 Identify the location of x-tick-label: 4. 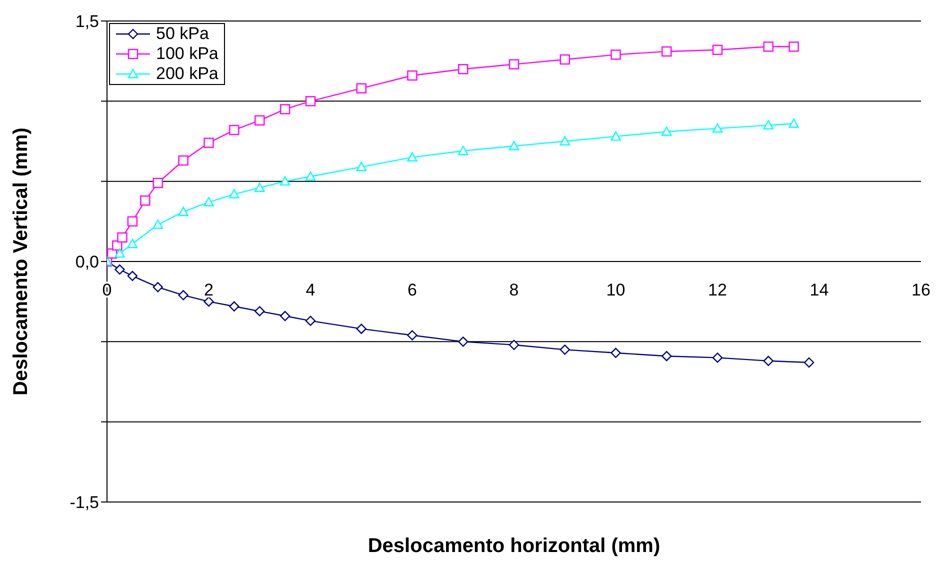
(311, 290).